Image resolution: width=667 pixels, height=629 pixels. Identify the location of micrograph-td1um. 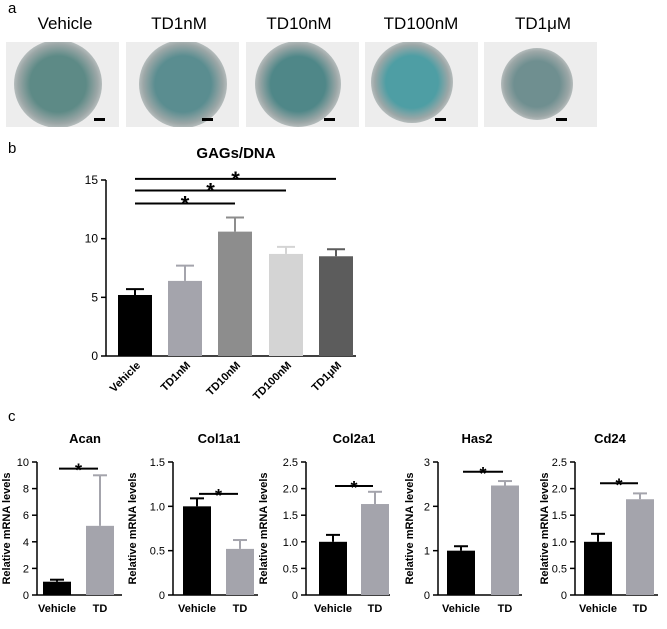
(540, 84).